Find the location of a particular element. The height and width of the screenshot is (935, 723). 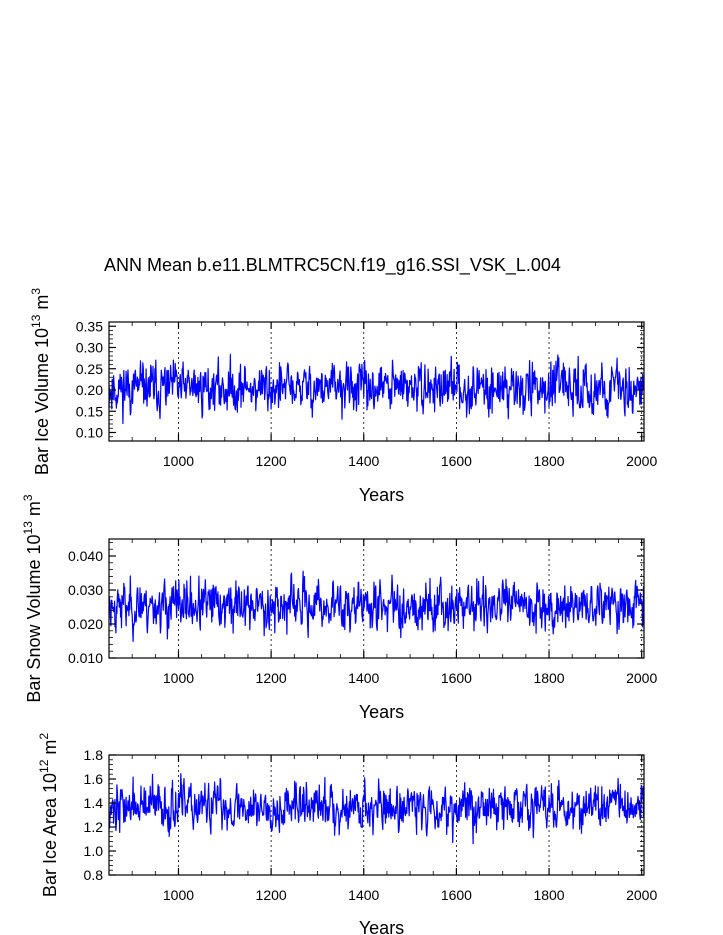

y-tick-label: 1.4 is located at coordinates (94, 803).